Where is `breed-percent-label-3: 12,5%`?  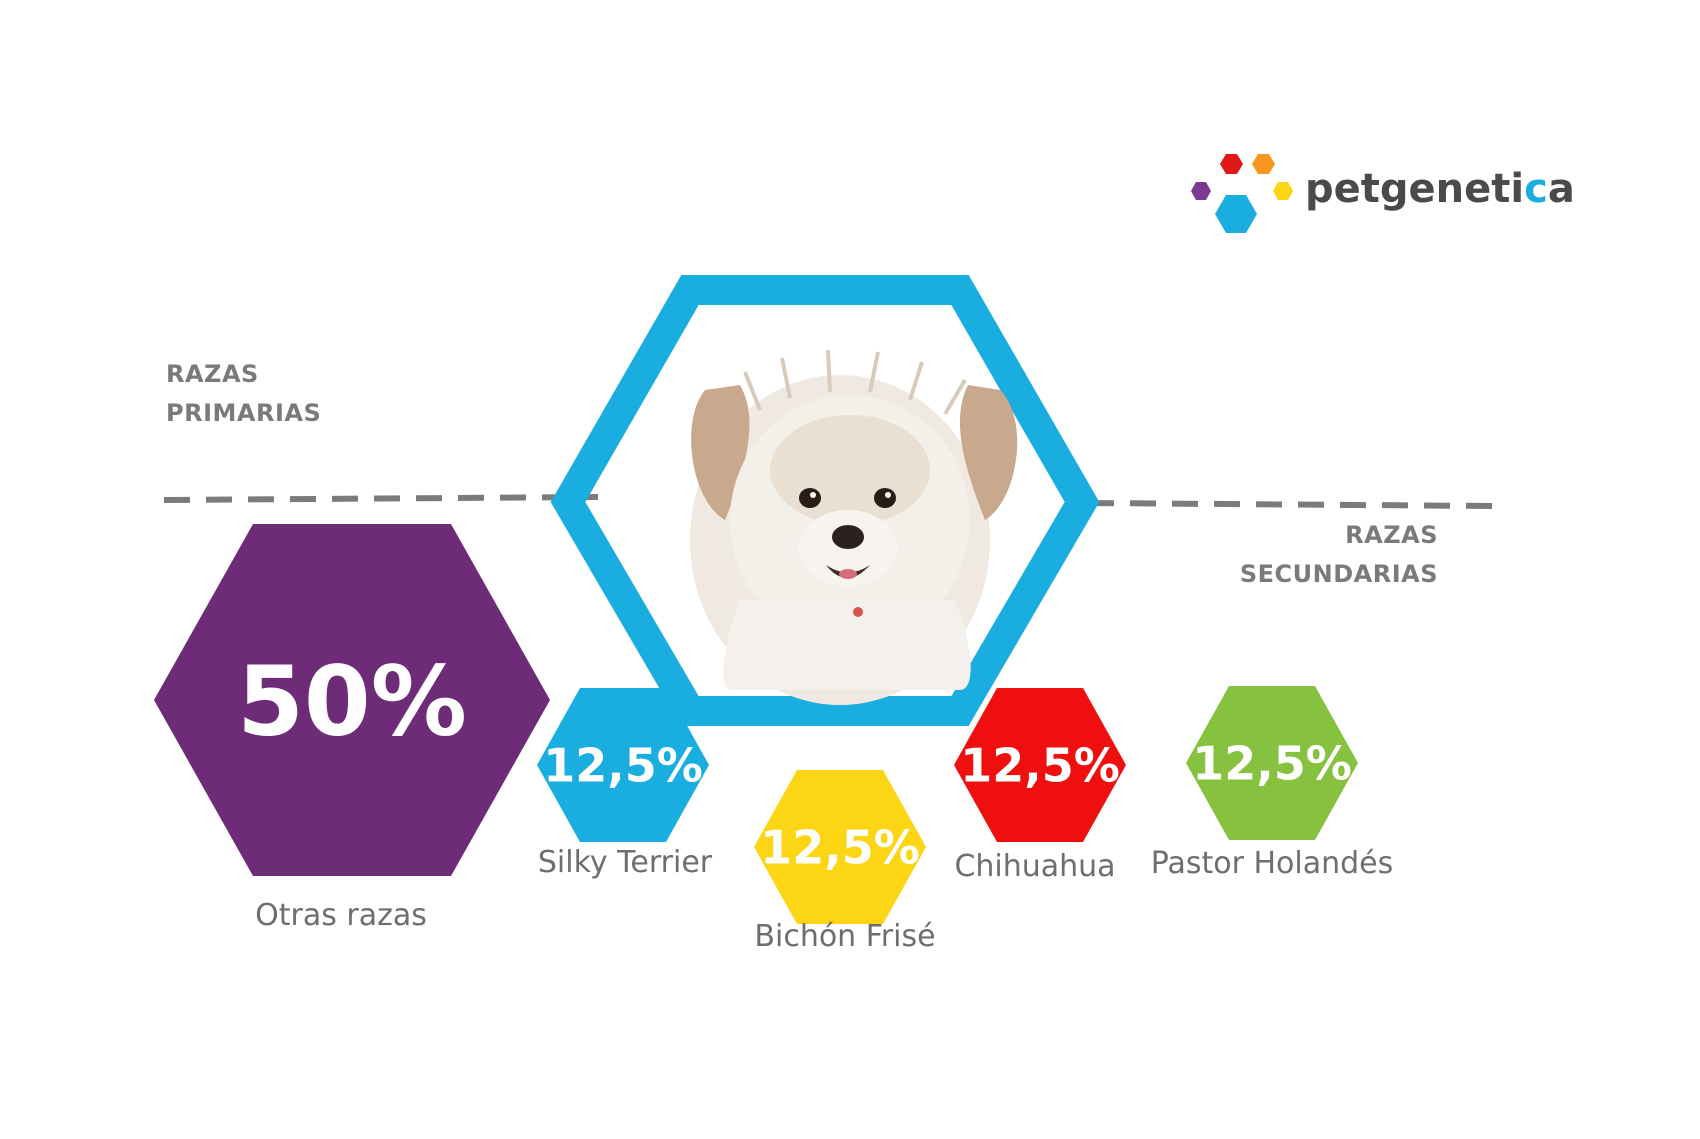
breed-percent-label-3: 12,5% is located at coordinates (840, 848).